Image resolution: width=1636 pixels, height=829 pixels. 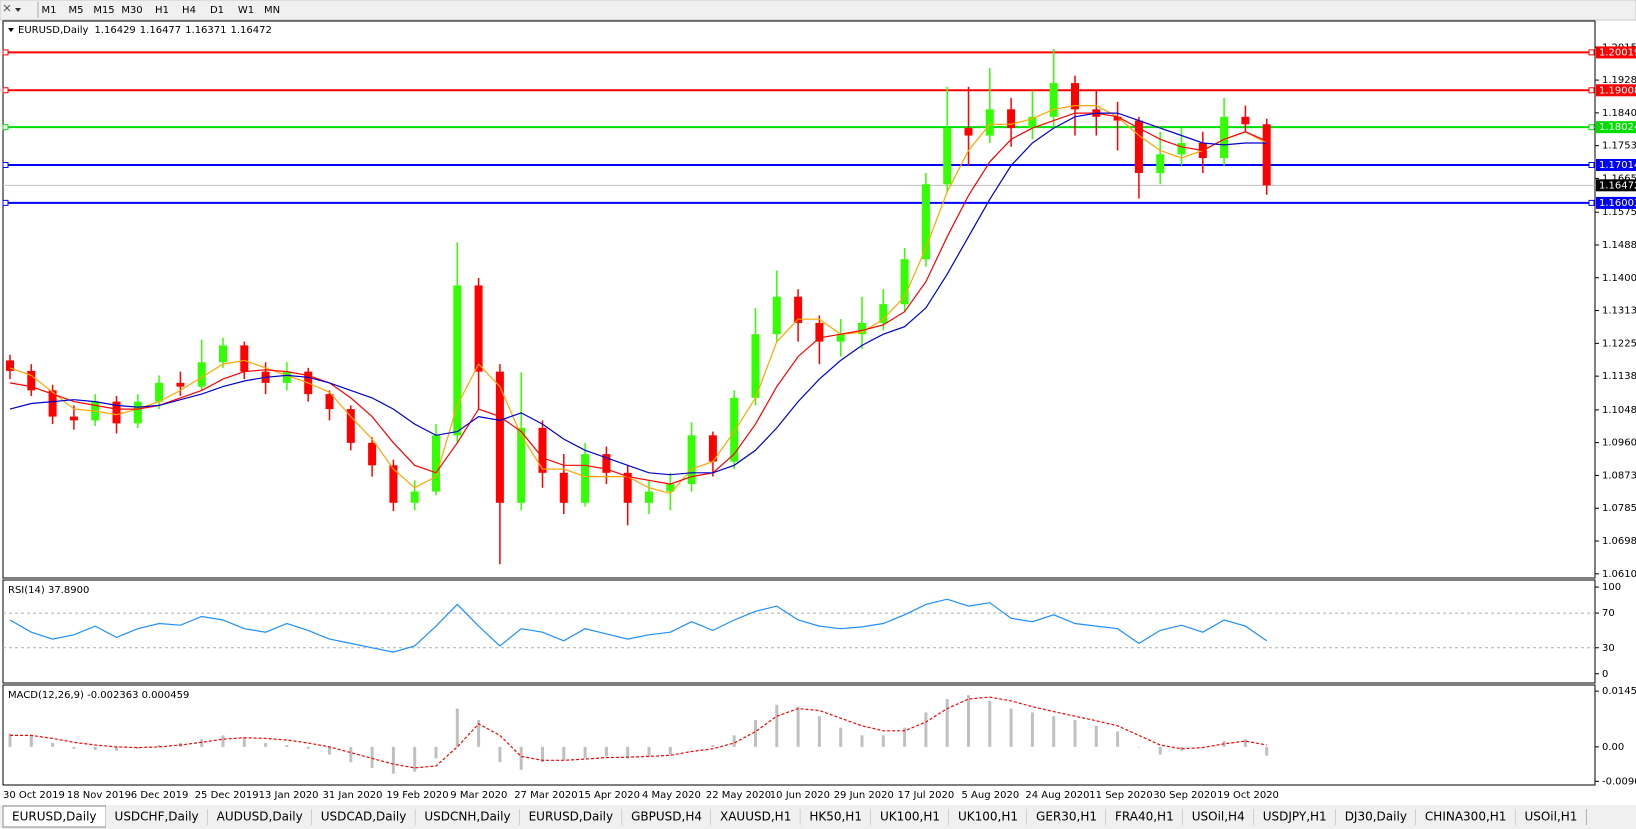 I want to click on toolbar-icon, so click(x=7, y=8).